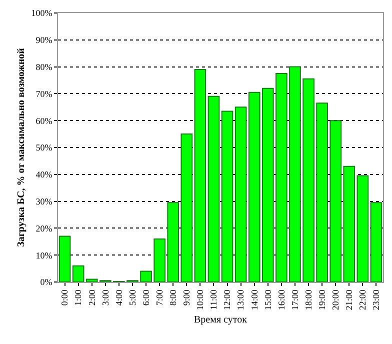 This screenshot has width=392, height=344. Describe the element at coordinates (44, 147) in the screenshot. I see `y-tick-label: 50%` at that location.